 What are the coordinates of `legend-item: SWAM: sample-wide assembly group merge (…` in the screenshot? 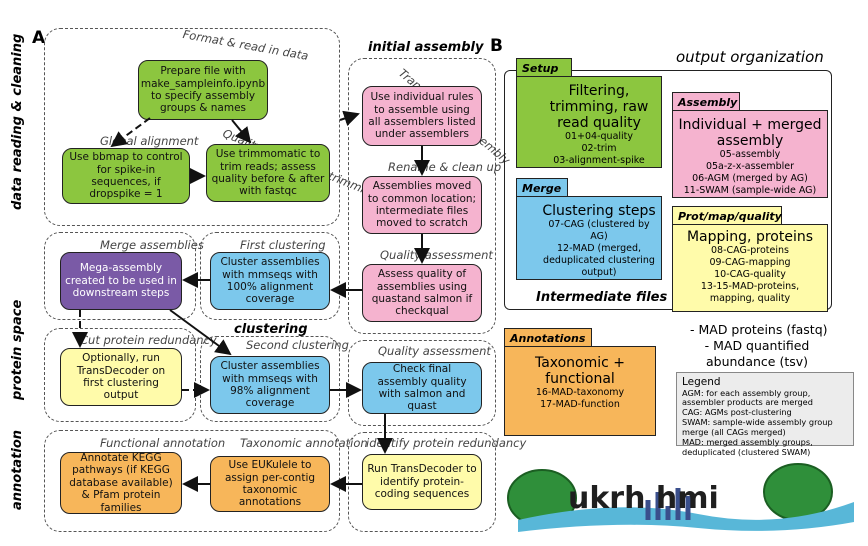 It's located at (757, 427).